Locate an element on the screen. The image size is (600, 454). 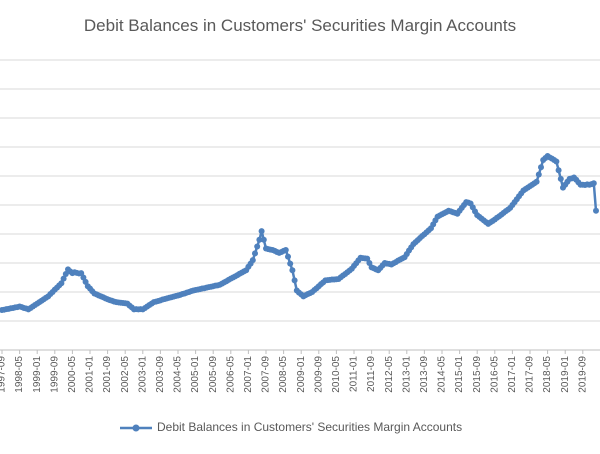
x-tick-label: 2013-01 is located at coordinates (406, 374).